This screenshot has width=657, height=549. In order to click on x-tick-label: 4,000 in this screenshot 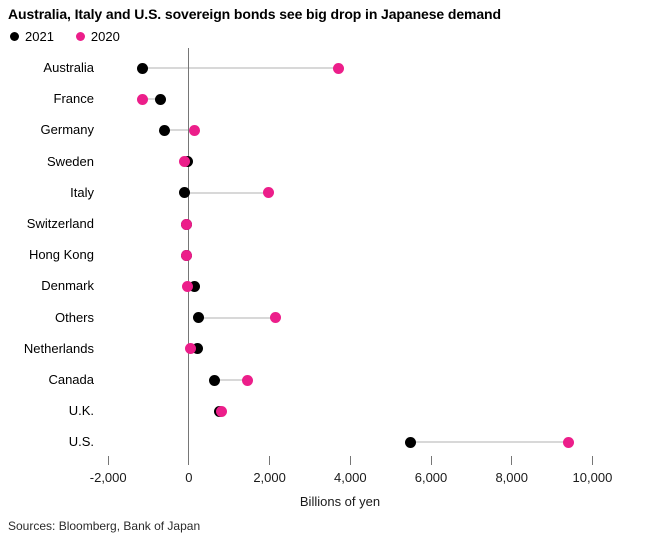, I will do `click(350, 477)`.